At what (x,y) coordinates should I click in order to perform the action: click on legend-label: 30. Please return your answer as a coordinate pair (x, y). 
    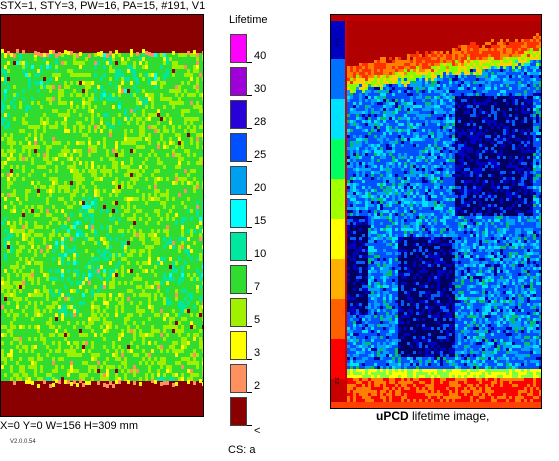
    Looking at the image, I should click on (260, 89).